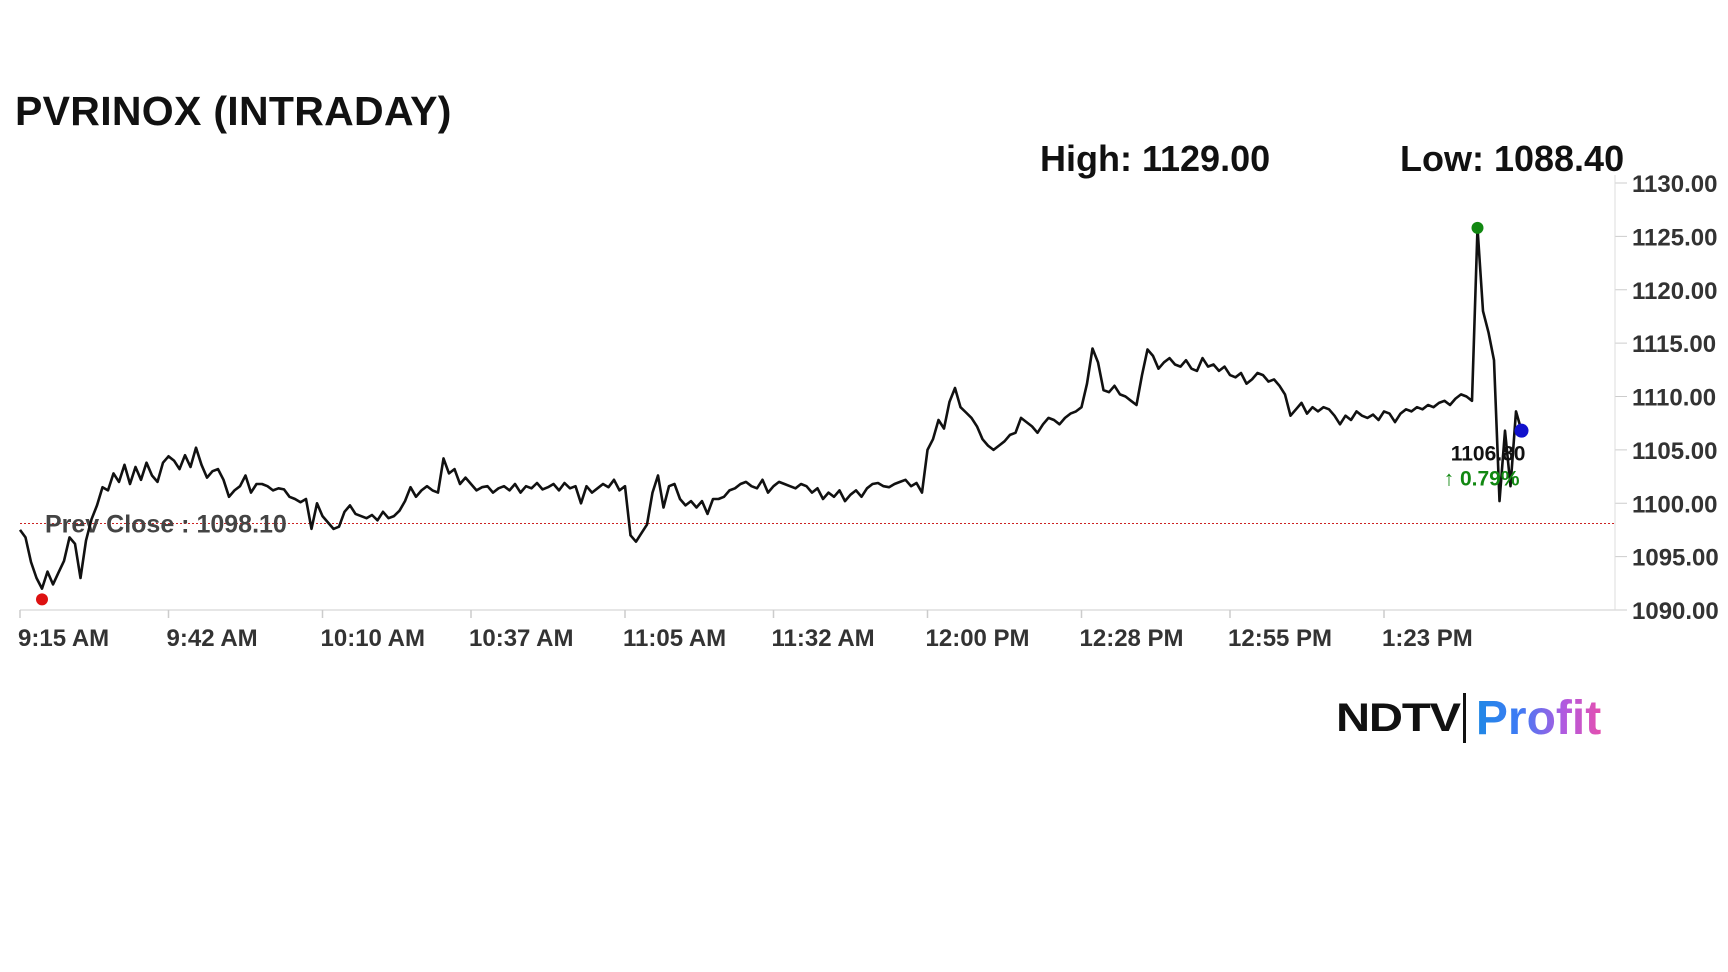 The height and width of the screenshot is (972, 1728). I want to click on low-marker, so click(42, 599).